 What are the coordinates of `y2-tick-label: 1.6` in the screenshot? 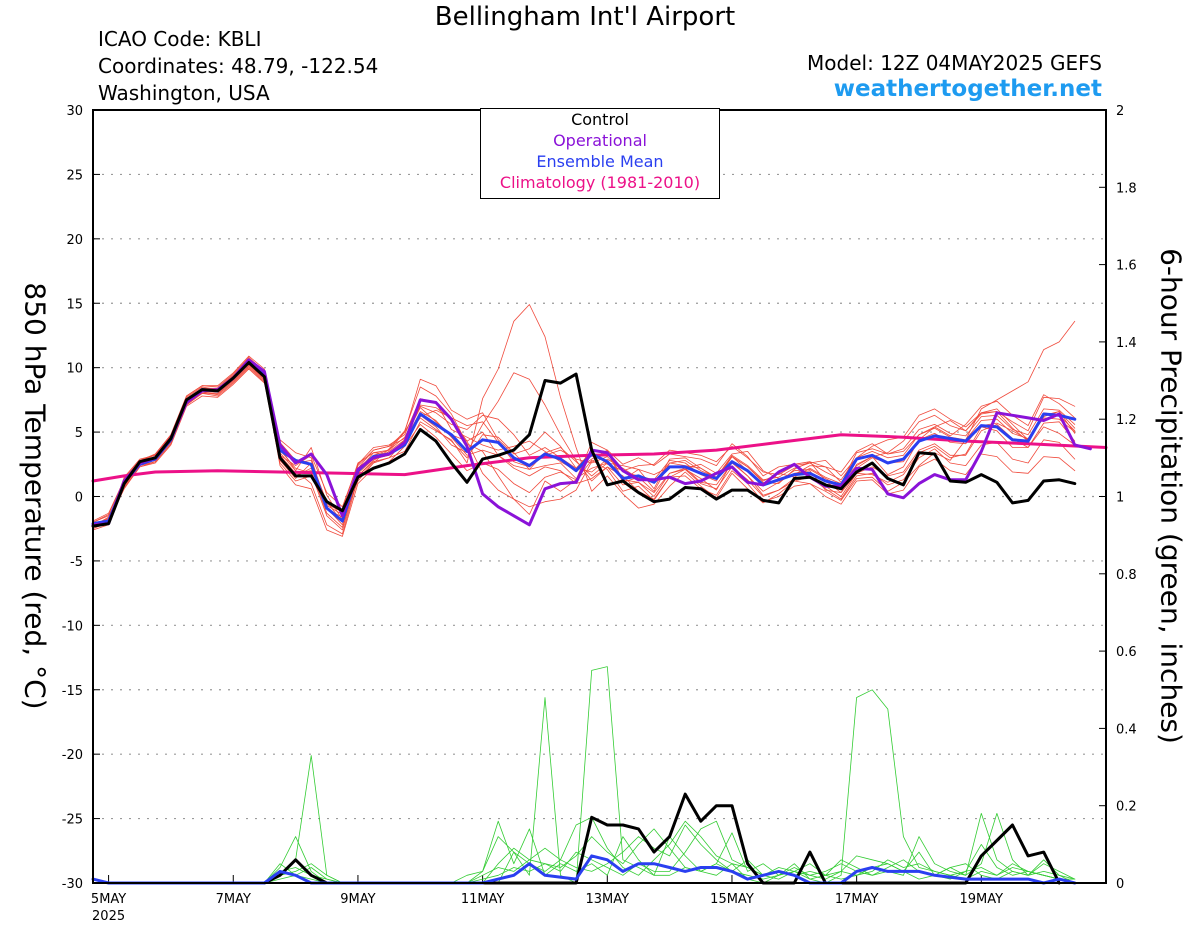 It's located at (1126, 266).